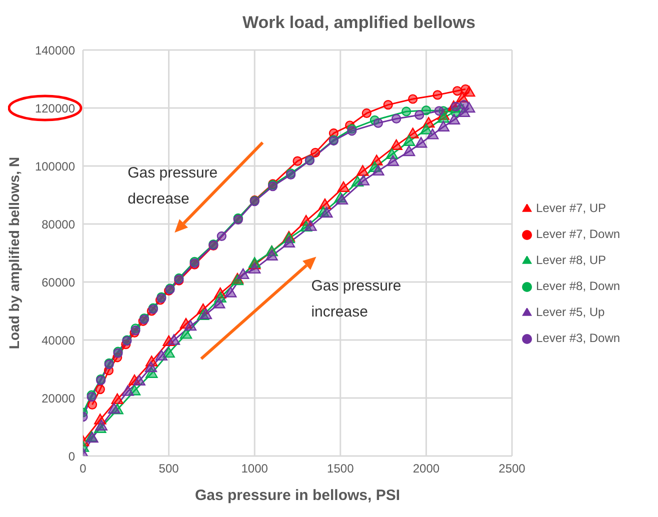 This screenshot has width=658, height=517. I want to click on legend-label: Lever #8, Down, so click(578, 286).